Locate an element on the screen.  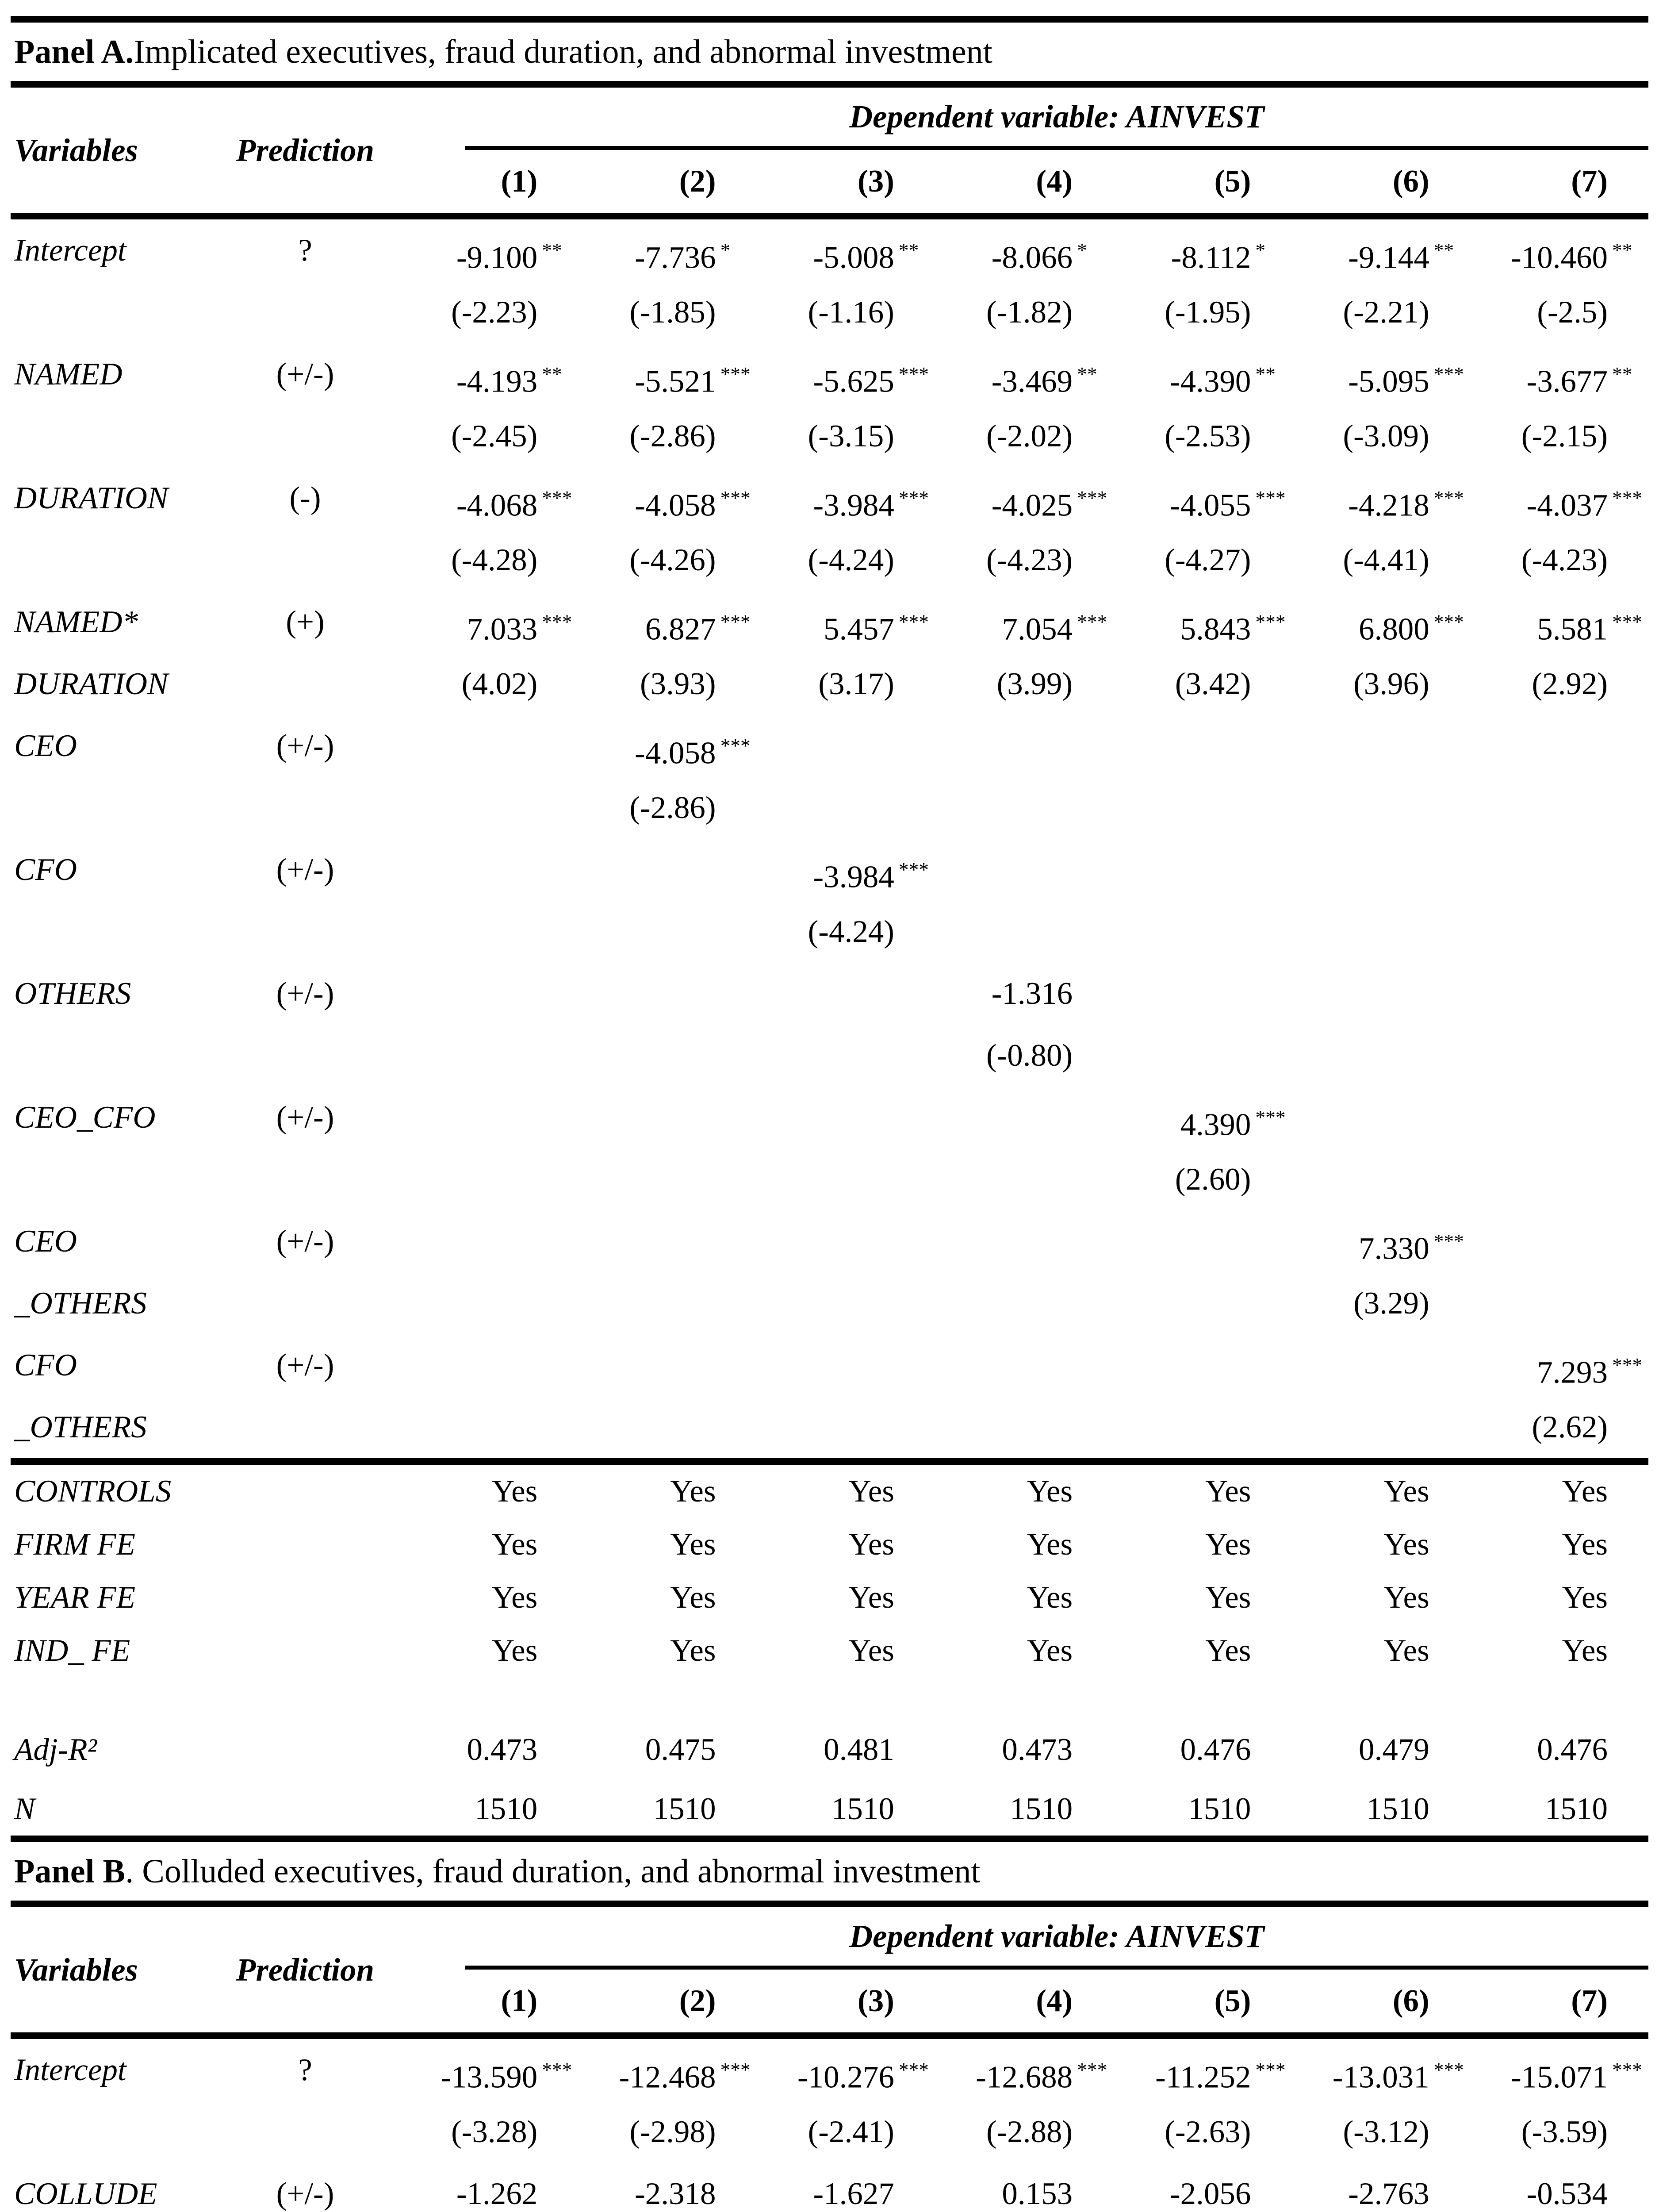
cell-value: -3.984 is located at coordinates (853, 878).